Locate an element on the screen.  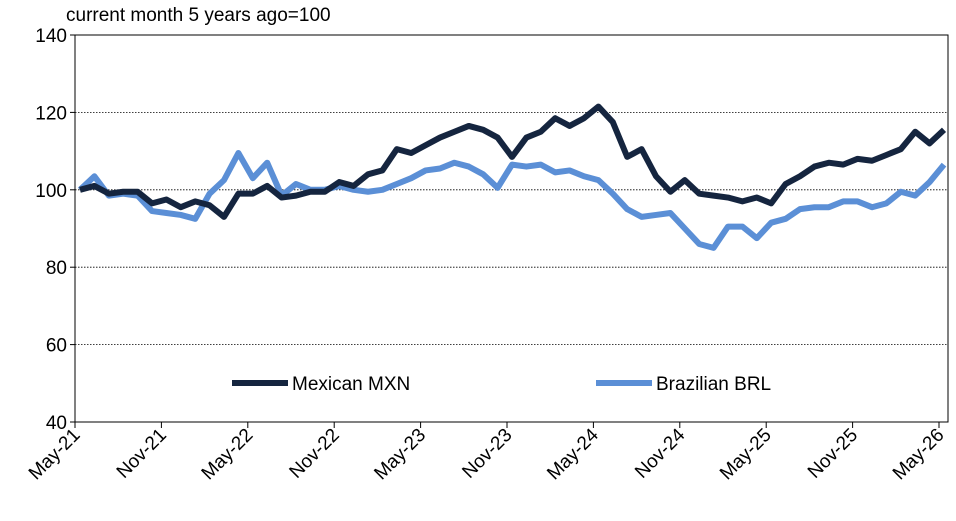
x-tick-label: Nov-24 is located at coordinates (660, 453).